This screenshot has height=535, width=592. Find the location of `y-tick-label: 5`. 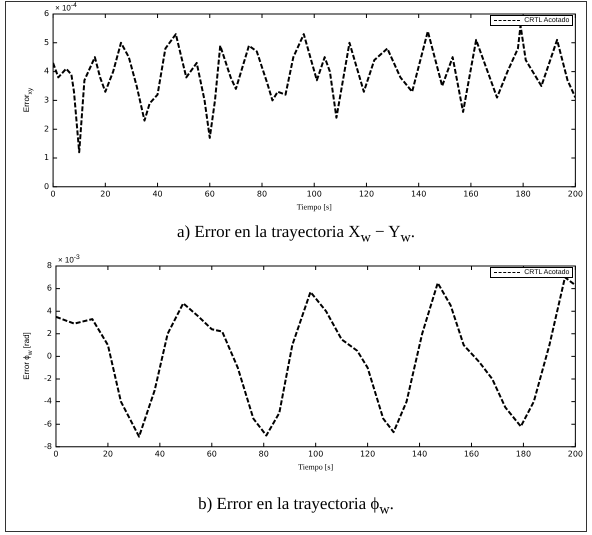

y-tick-label: 5 is located at coordinates (47, 42).